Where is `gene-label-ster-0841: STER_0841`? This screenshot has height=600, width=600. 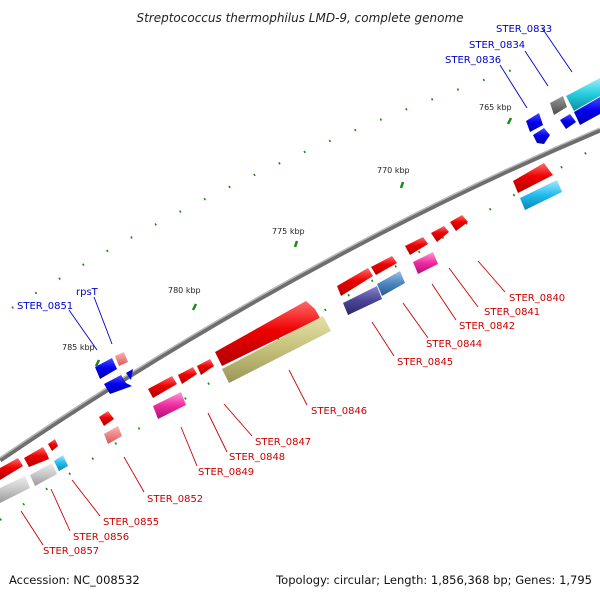 gene-label-ster-0841: STER_0841 is located at coordinates (512, 312).